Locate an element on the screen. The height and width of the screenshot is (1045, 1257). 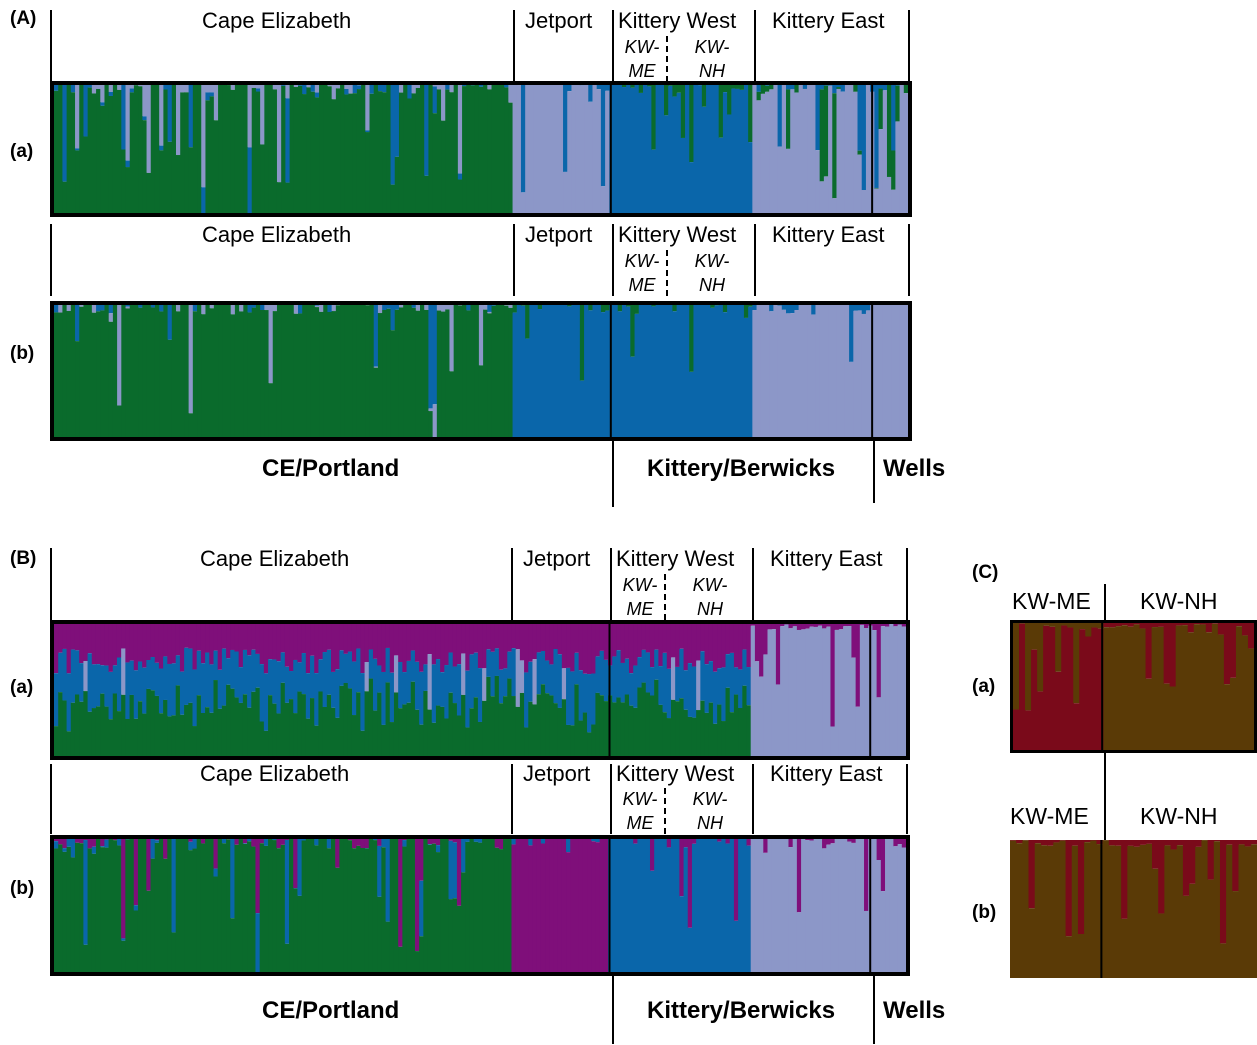
structure-bars is located at coordinates (481, 149).